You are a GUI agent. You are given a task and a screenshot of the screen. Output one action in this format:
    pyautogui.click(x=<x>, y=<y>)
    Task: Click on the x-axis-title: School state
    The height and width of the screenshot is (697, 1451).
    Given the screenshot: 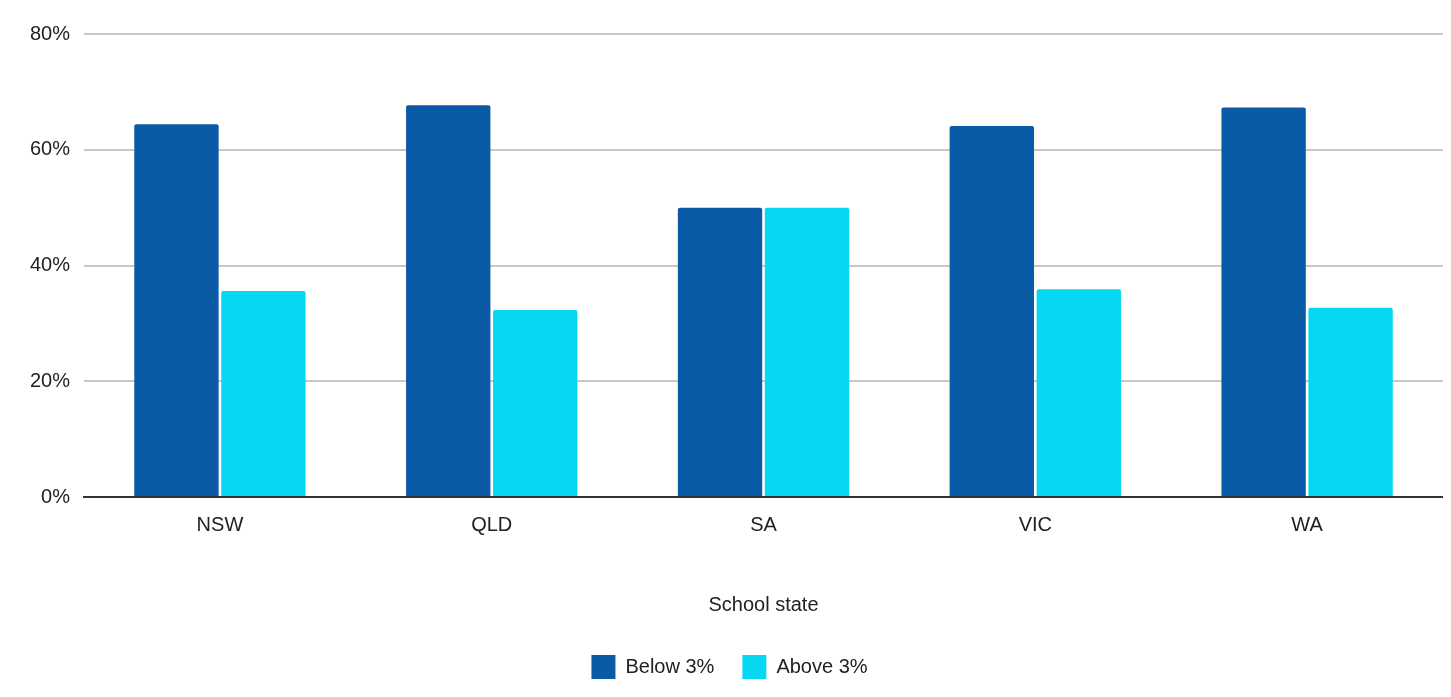 What is the action you would take?
    pyautogui.click(x=763, y=603)
    